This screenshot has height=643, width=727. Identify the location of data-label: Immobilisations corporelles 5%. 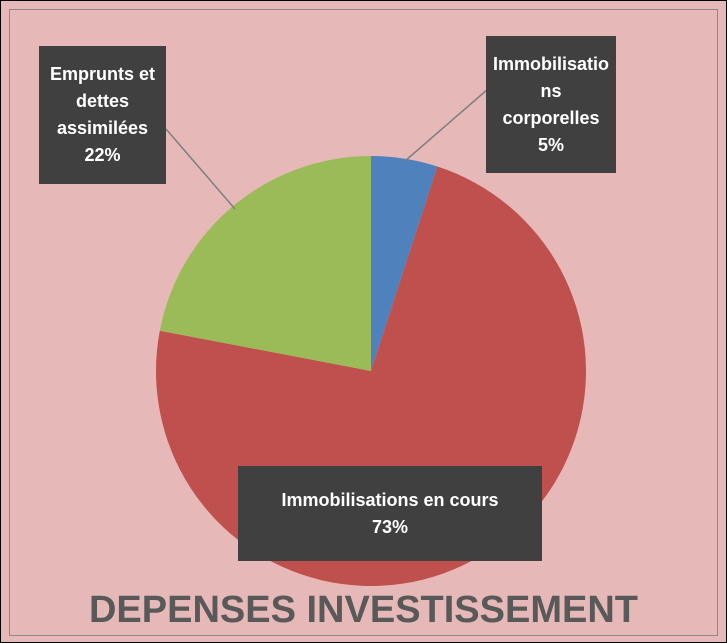
(551, 104).